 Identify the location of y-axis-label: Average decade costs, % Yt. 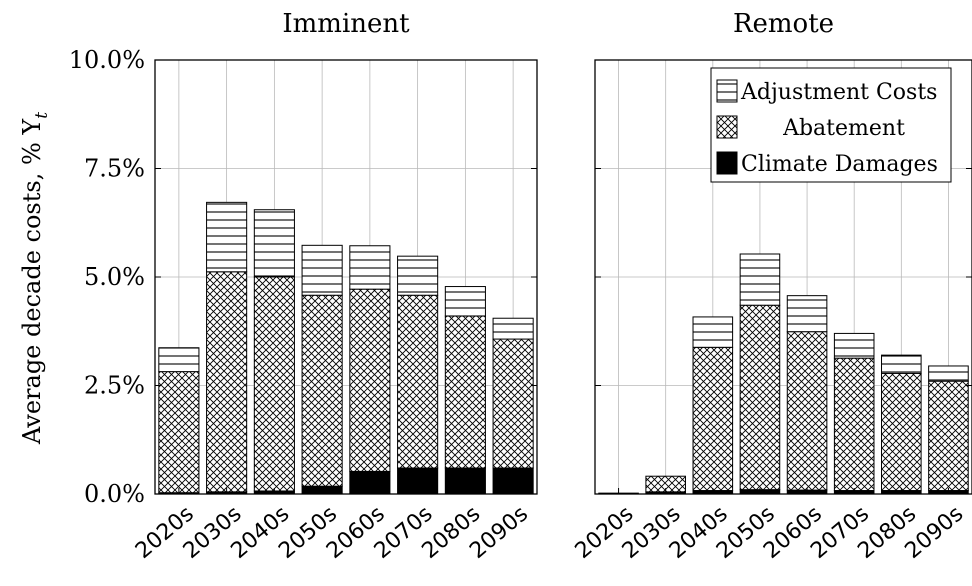
(35, 278).